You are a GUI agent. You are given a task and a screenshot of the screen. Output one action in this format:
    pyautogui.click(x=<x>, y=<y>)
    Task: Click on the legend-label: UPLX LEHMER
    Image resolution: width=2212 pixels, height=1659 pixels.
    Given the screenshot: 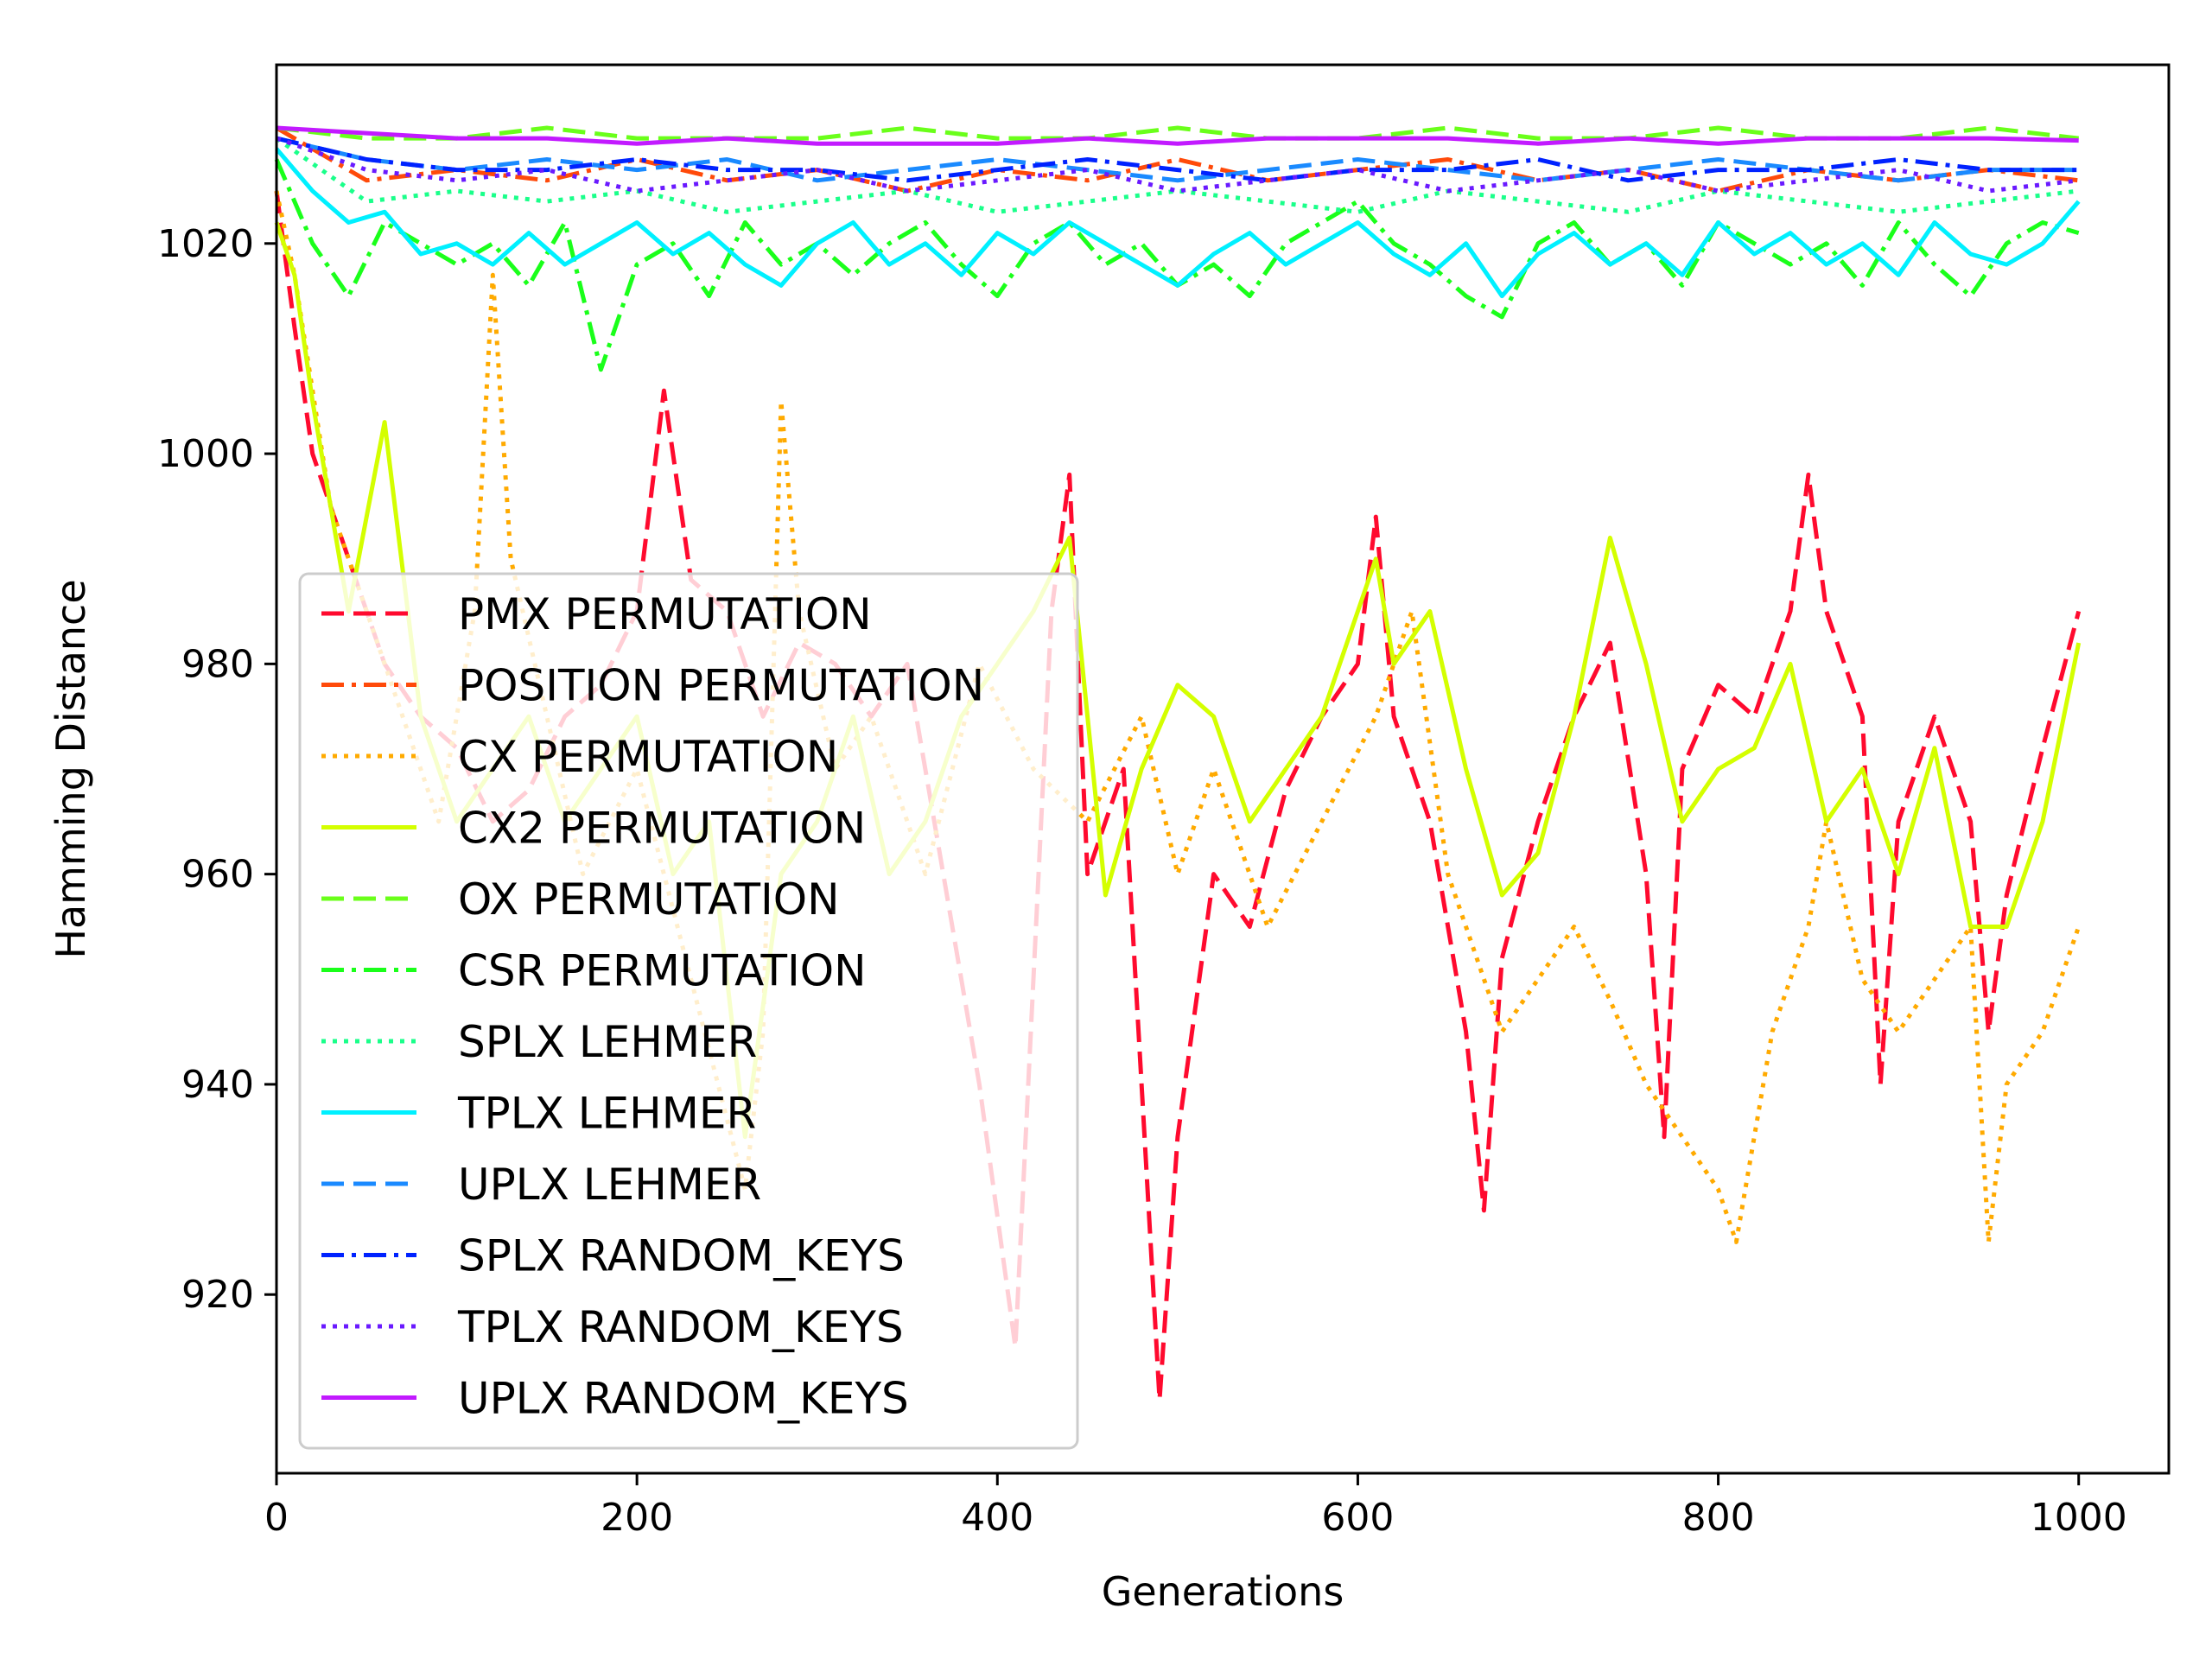 What is the action you would take?
    pyautogui.click(x=609, y=1185)
    